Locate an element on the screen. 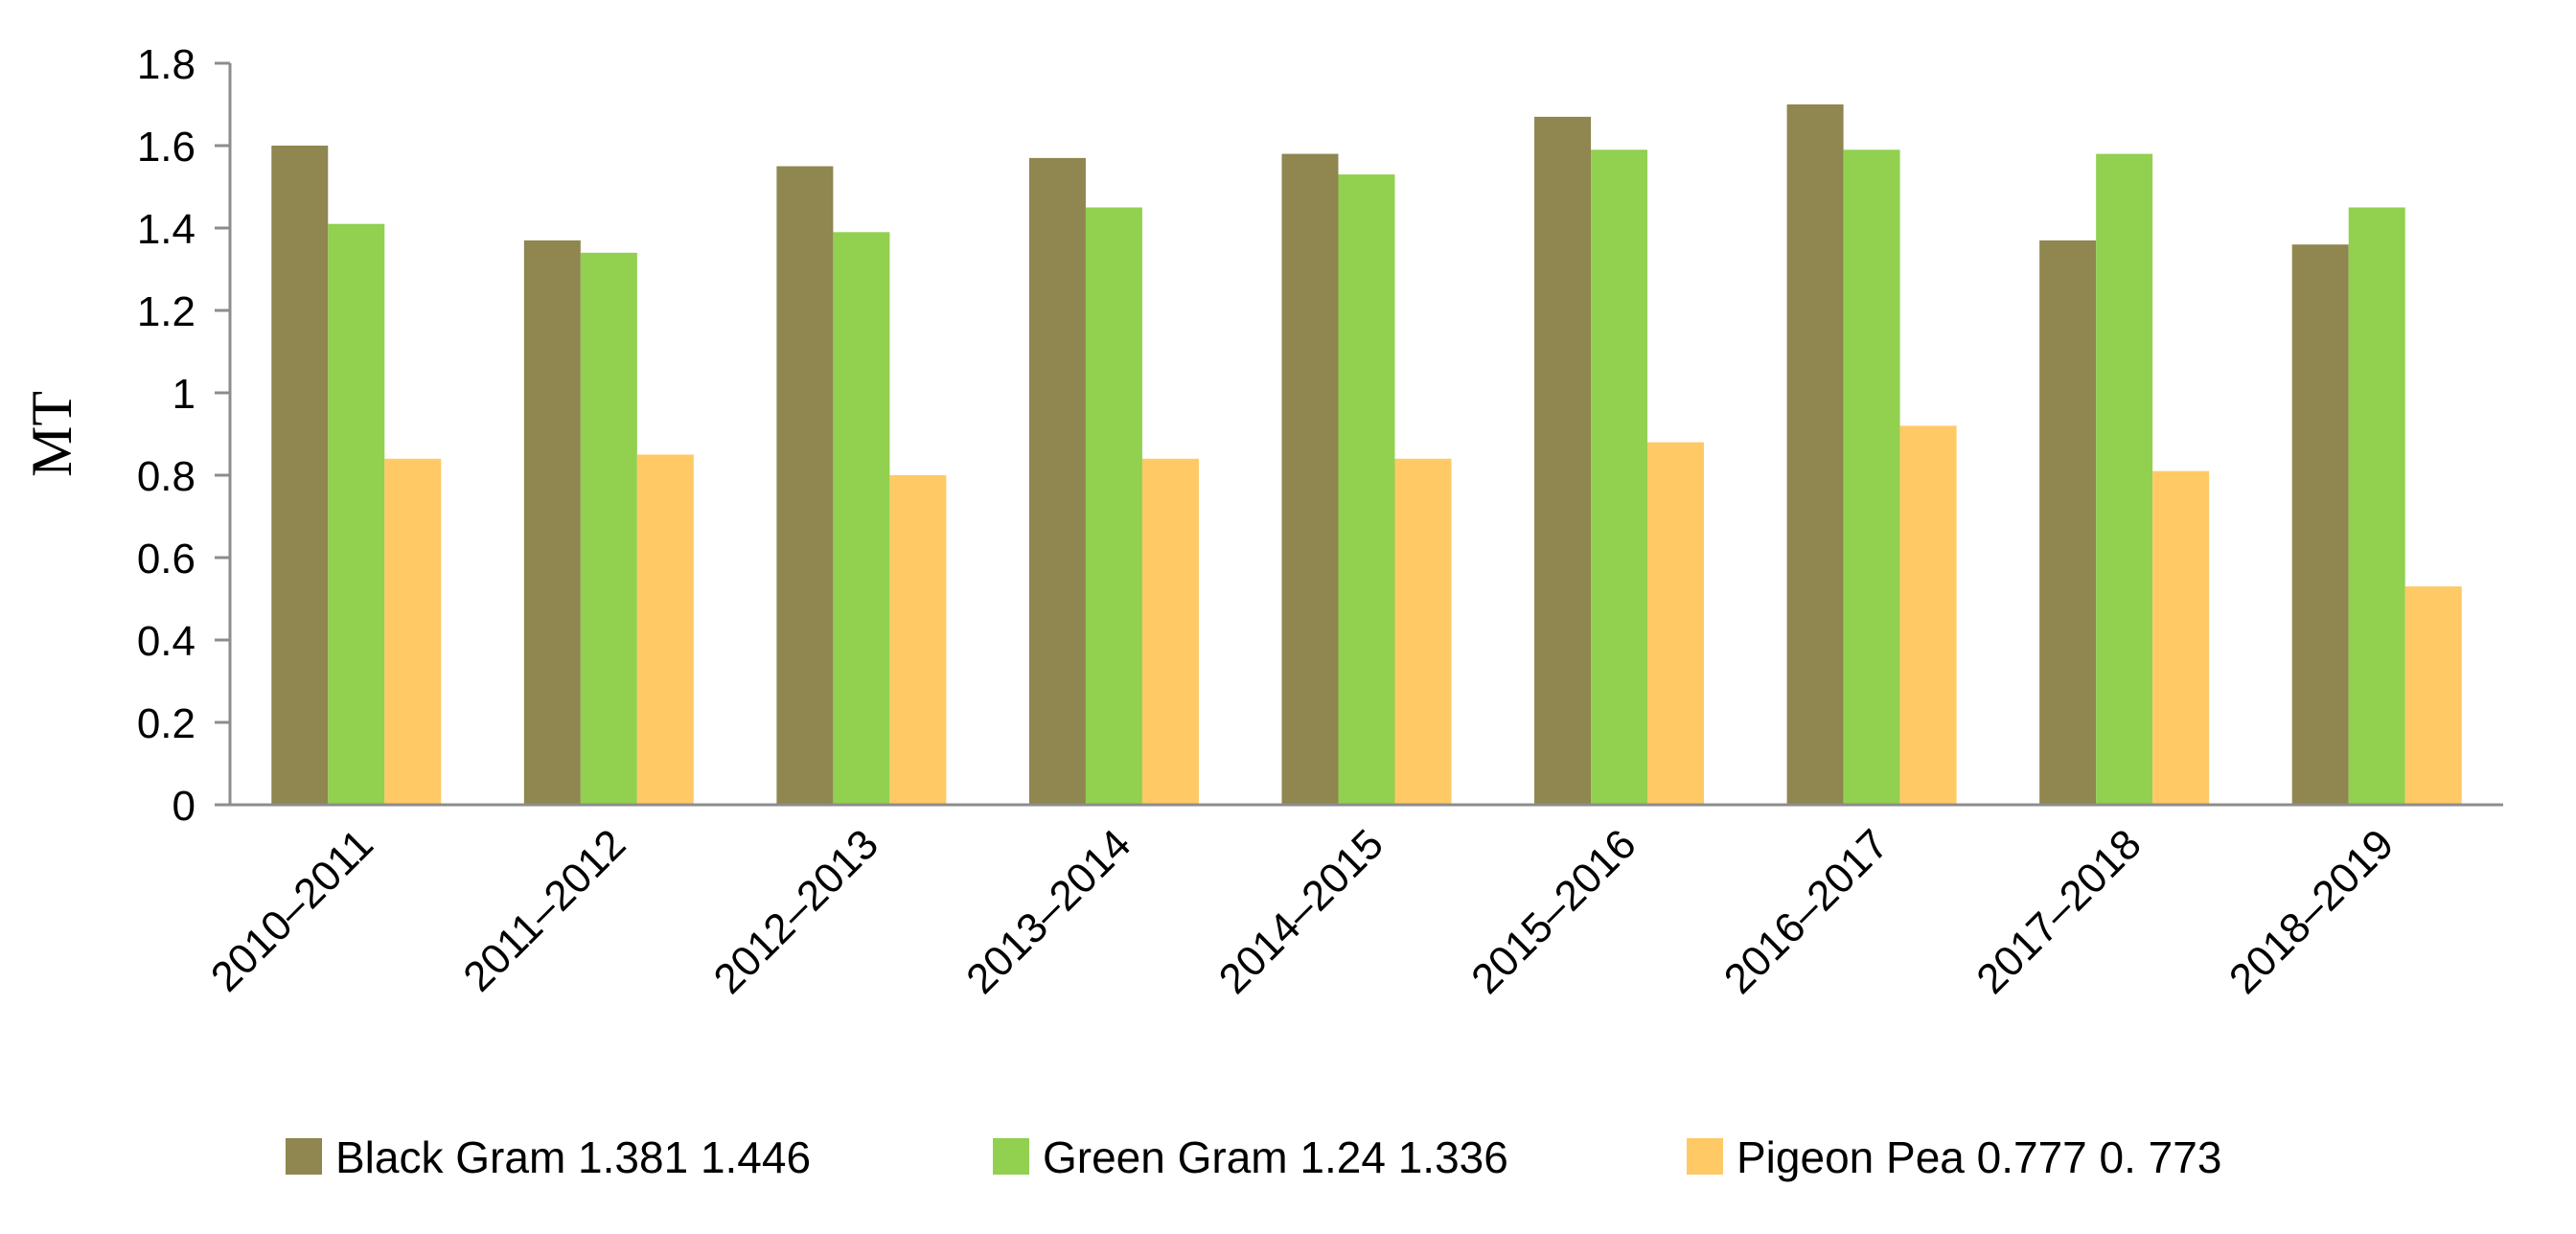 The width and height of the screenshot is (2576, 1234). y-axis: 0 0.2 0.4 0.6 0.8 1 1.2 1.4 1.6 1.8 is located at coordinates (184, 436).